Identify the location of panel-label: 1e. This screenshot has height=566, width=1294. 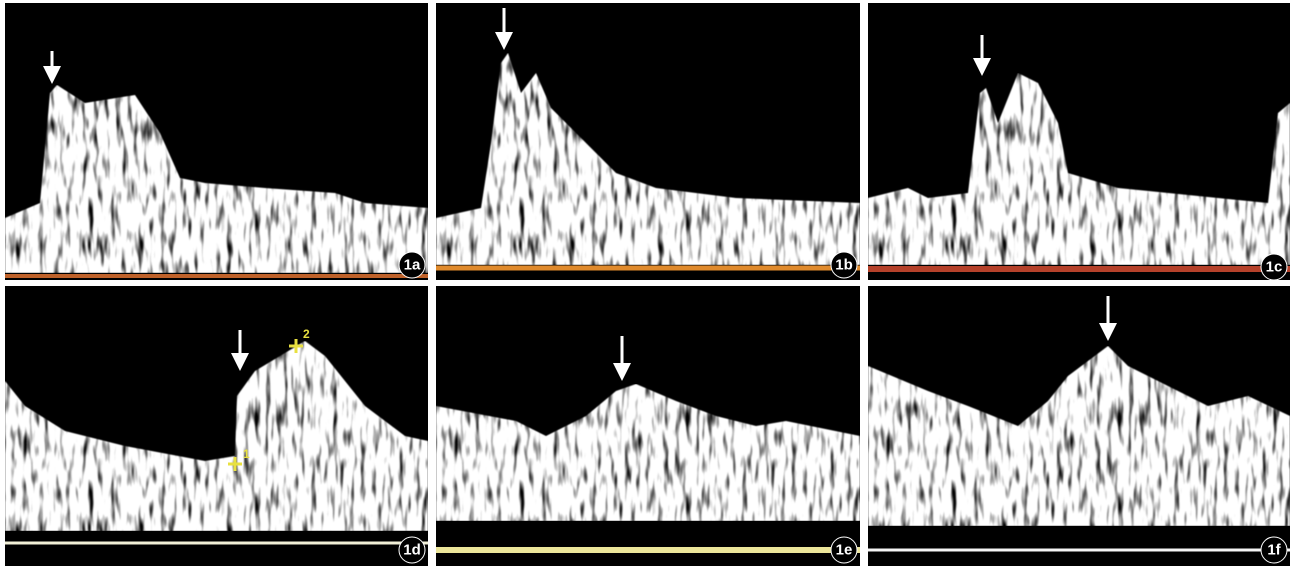
(844, 550).